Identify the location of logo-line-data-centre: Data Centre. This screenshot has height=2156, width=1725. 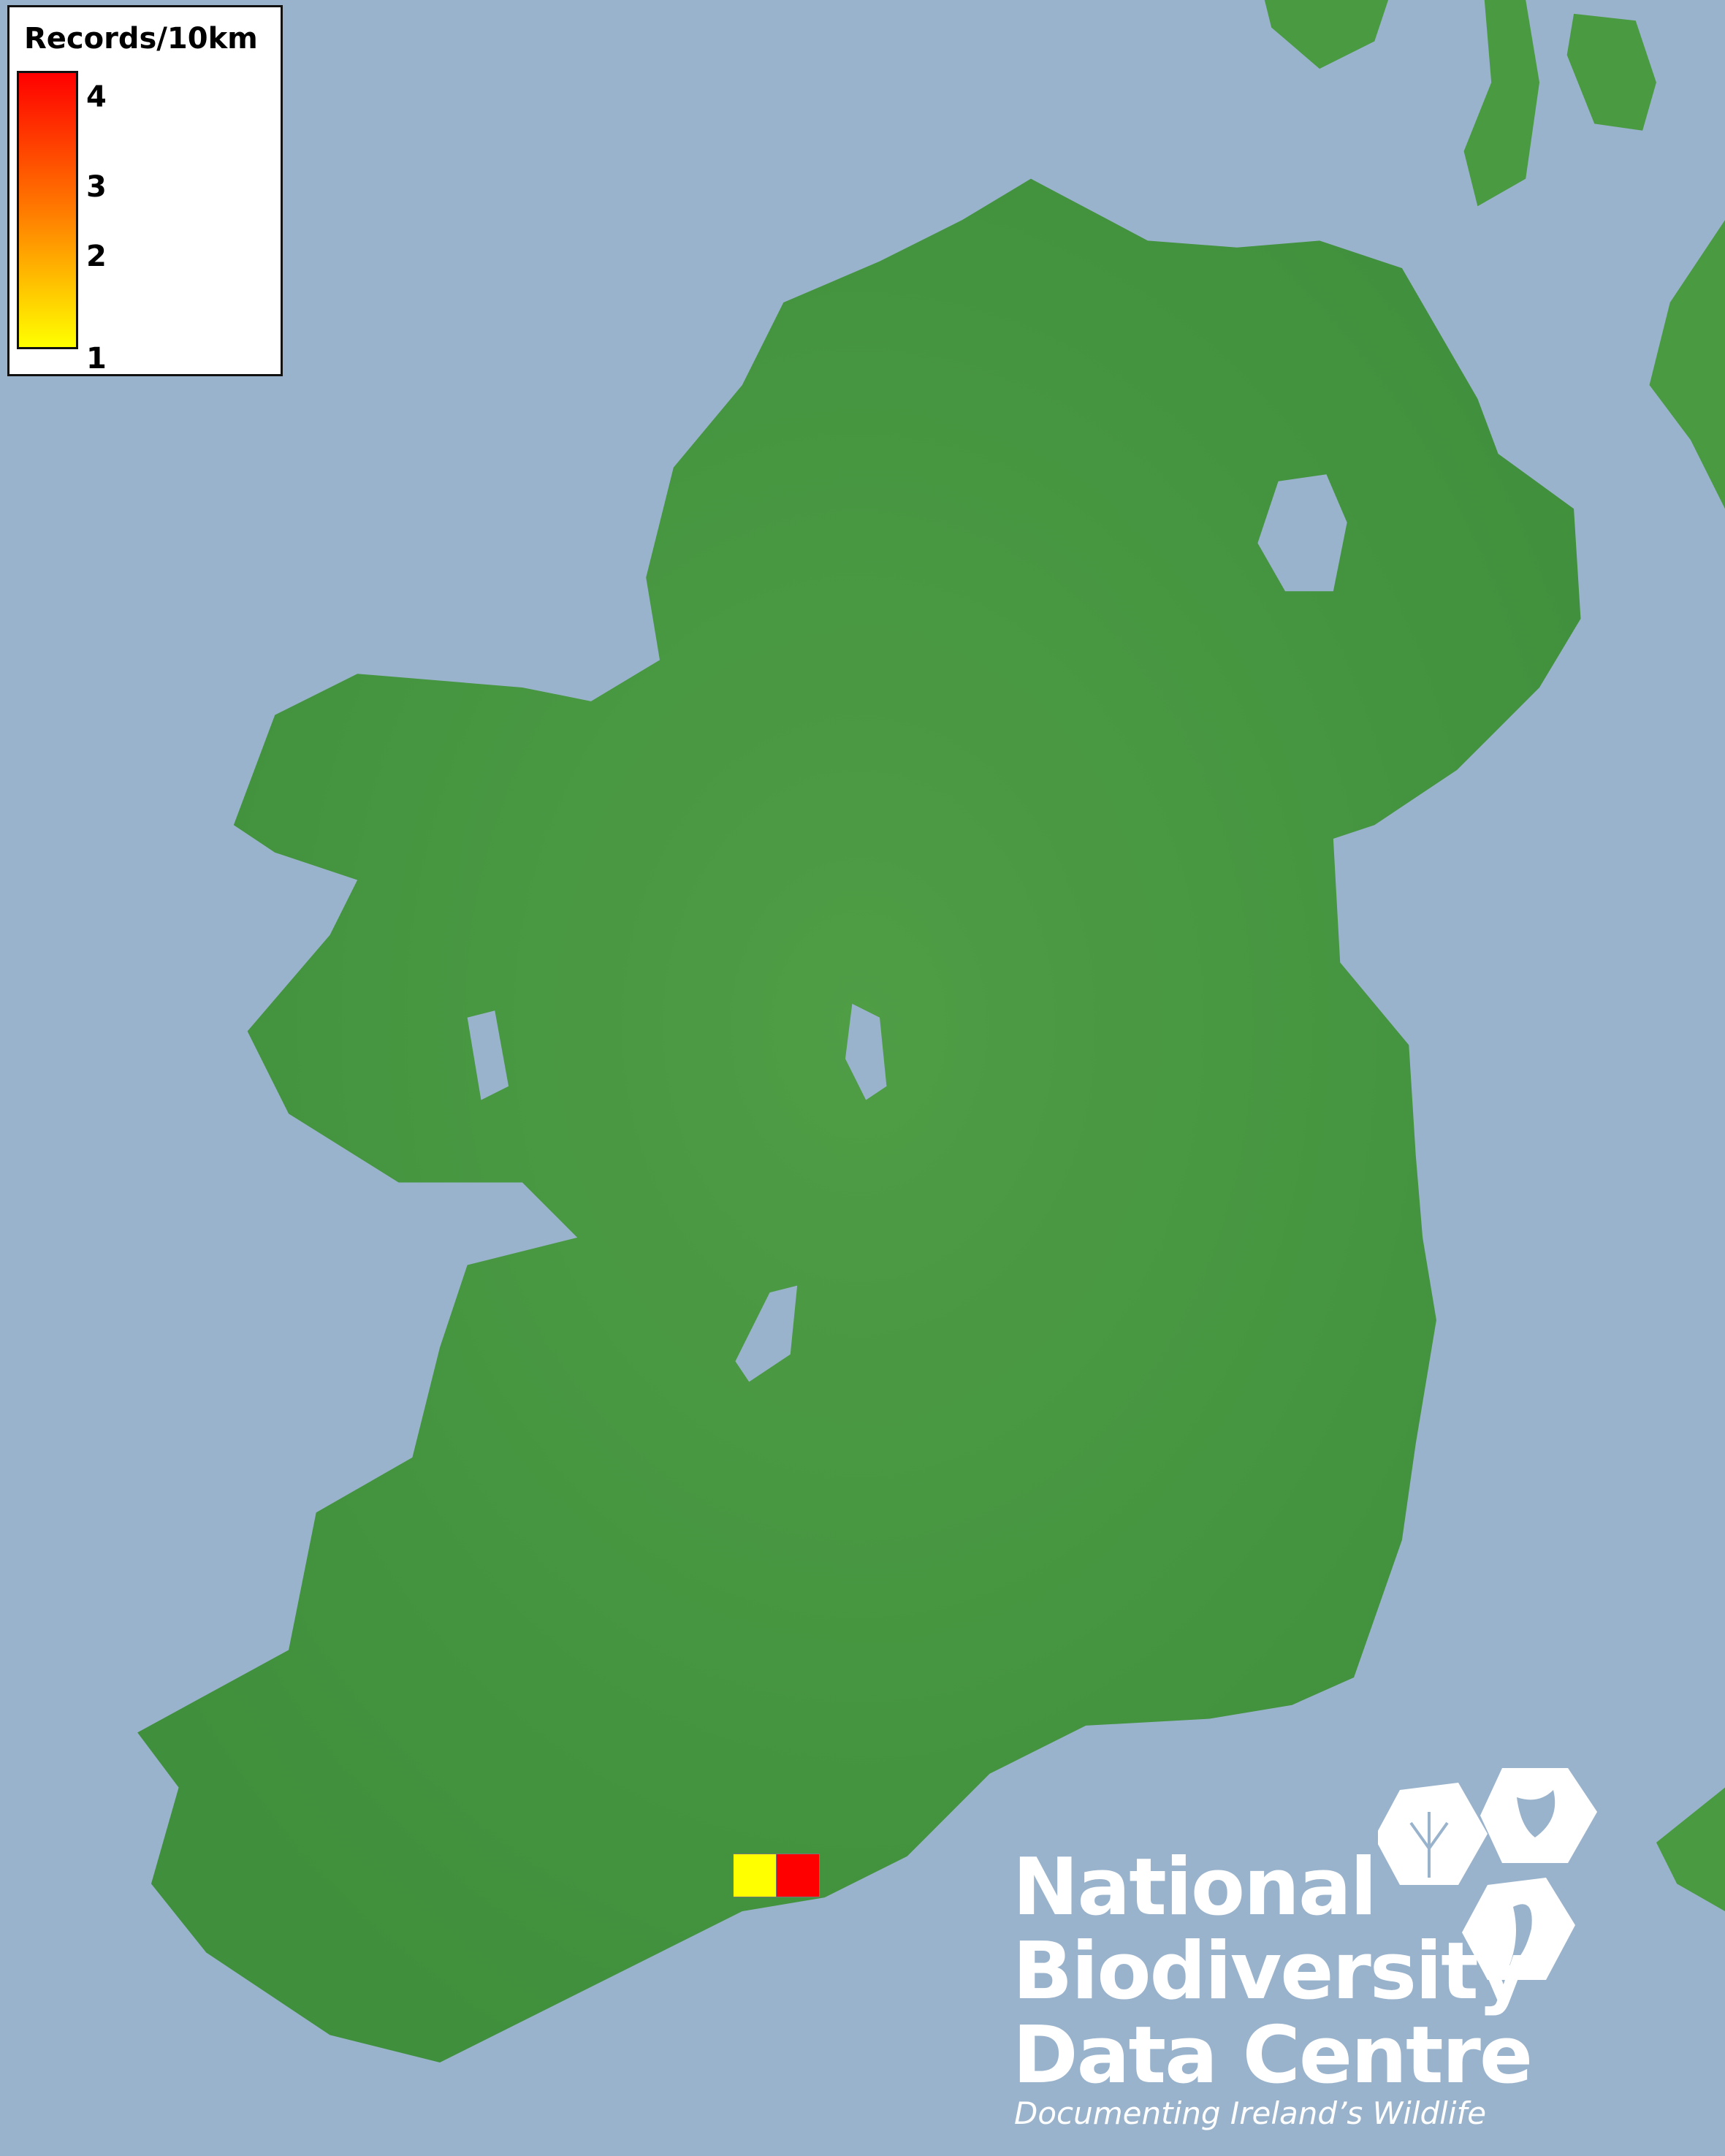
(1273, 2055).